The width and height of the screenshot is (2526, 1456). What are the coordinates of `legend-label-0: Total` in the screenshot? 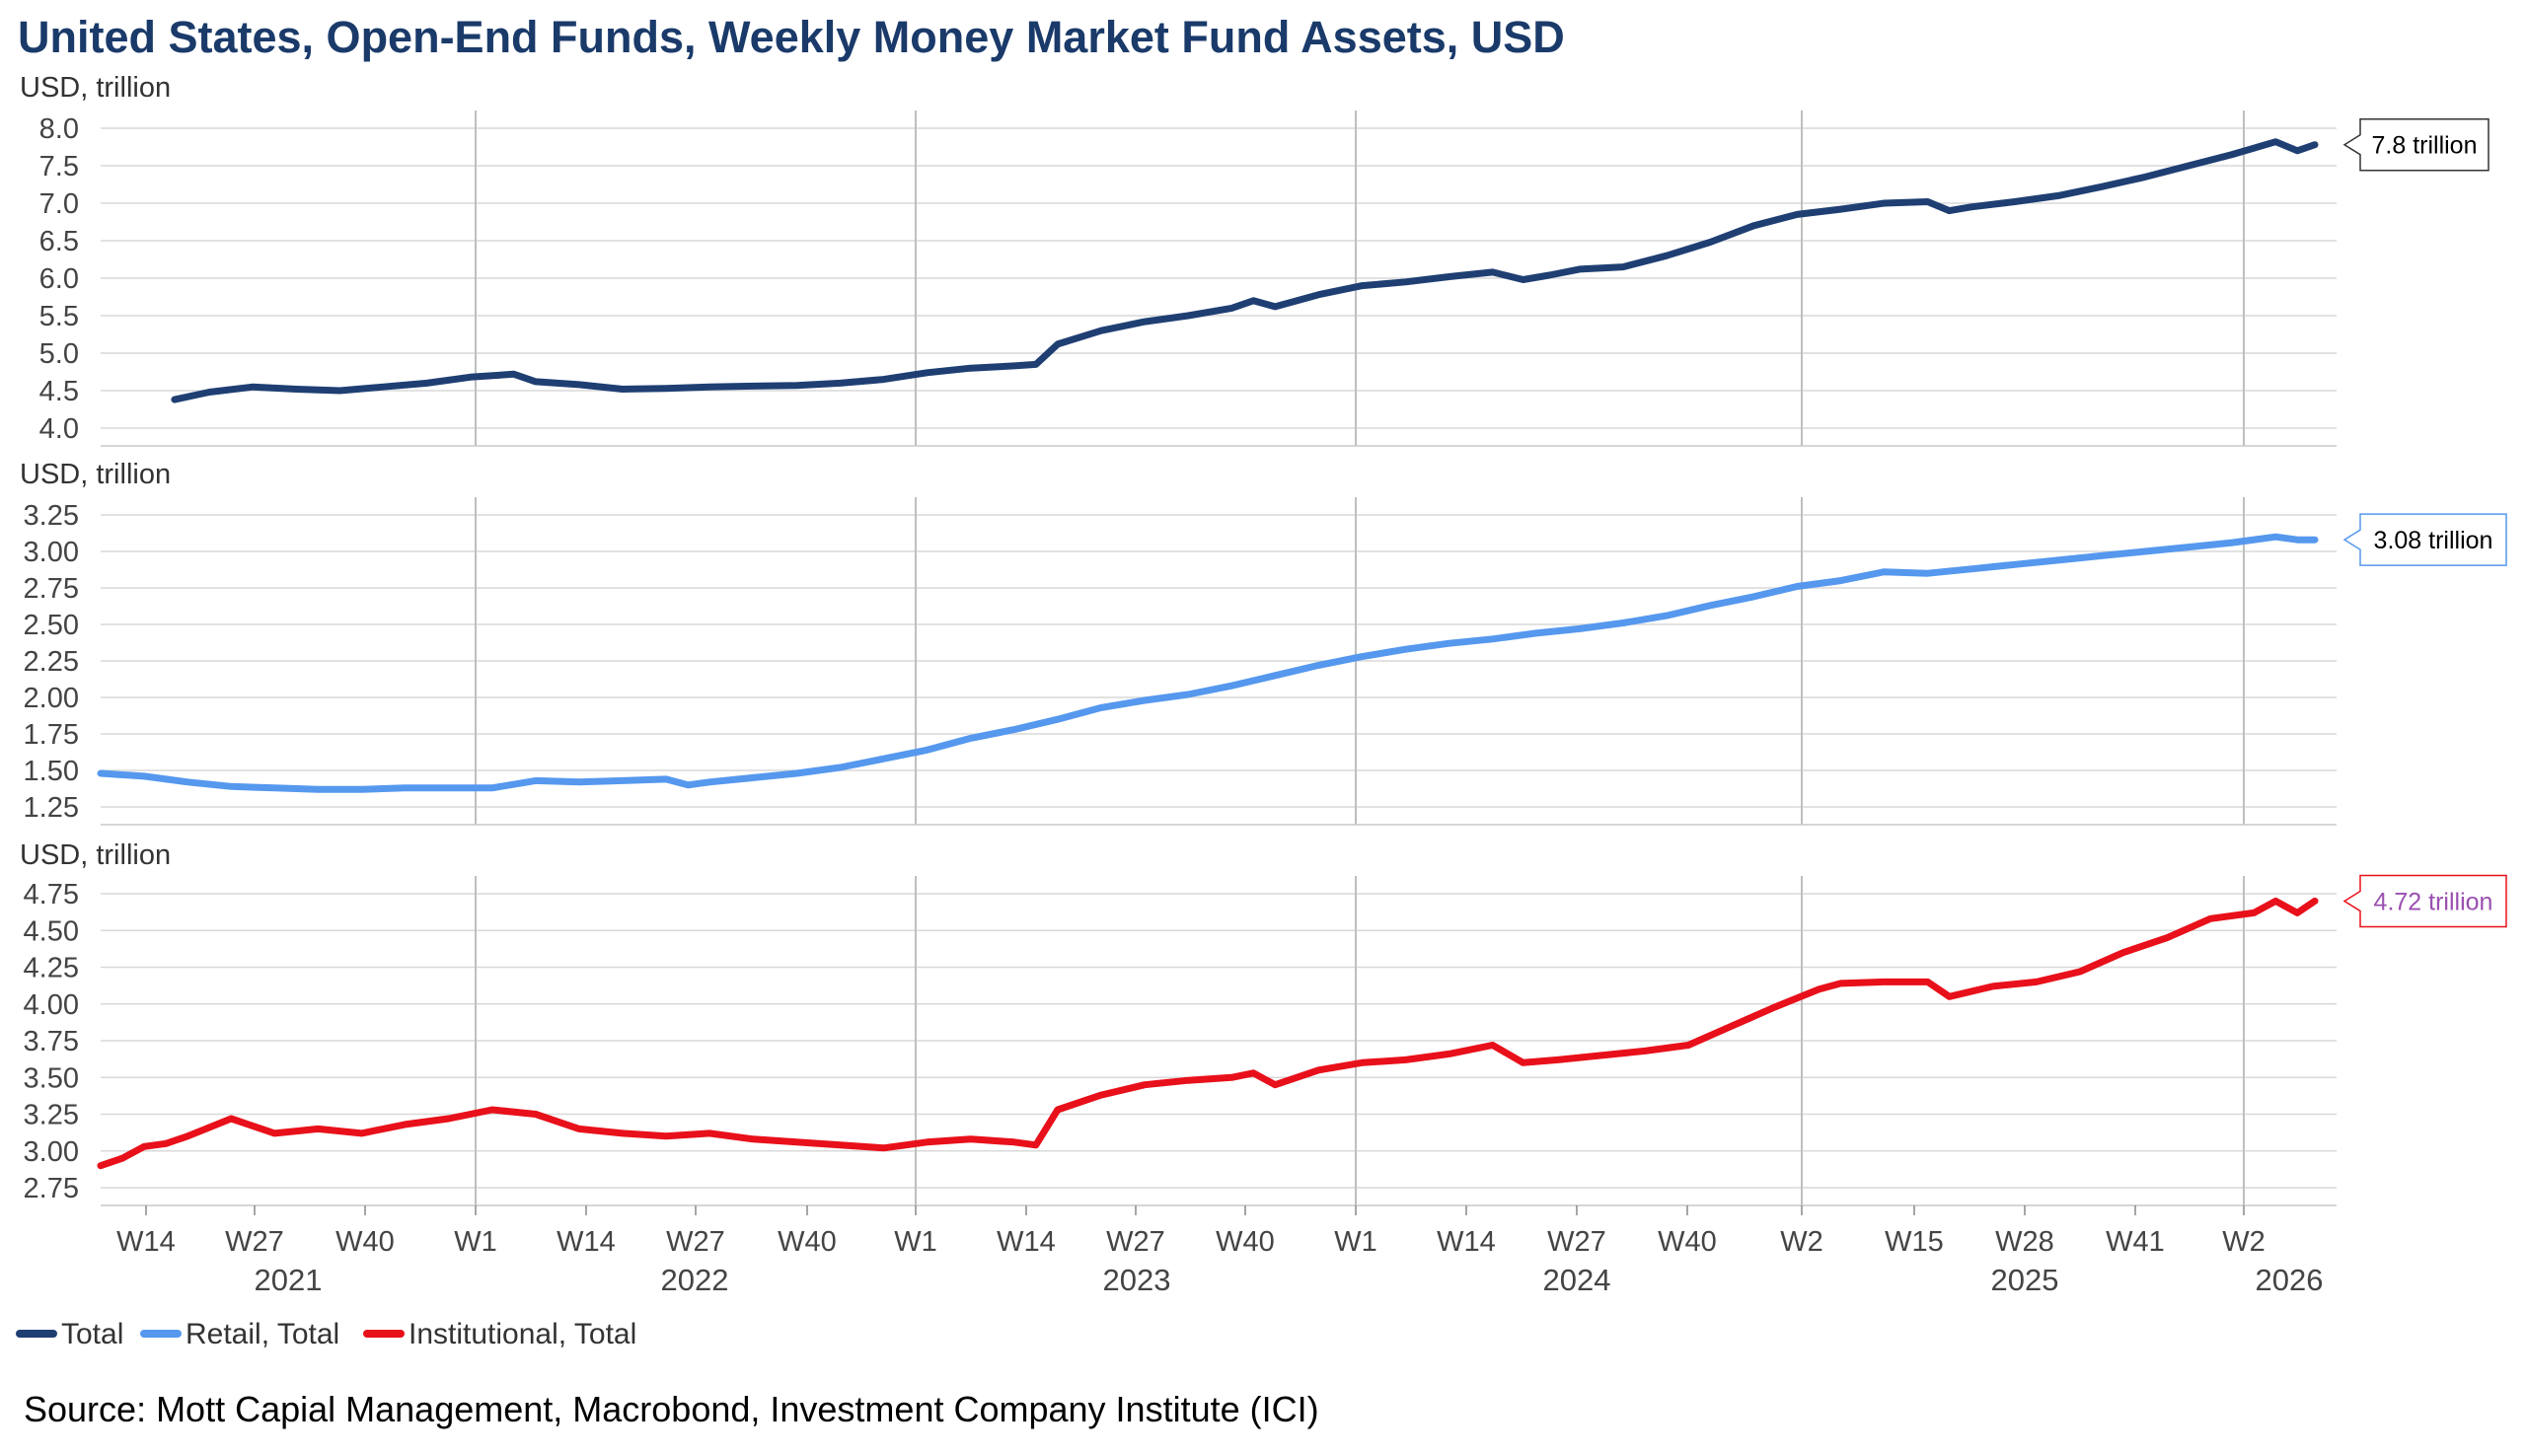 It's located at (92, 1334).